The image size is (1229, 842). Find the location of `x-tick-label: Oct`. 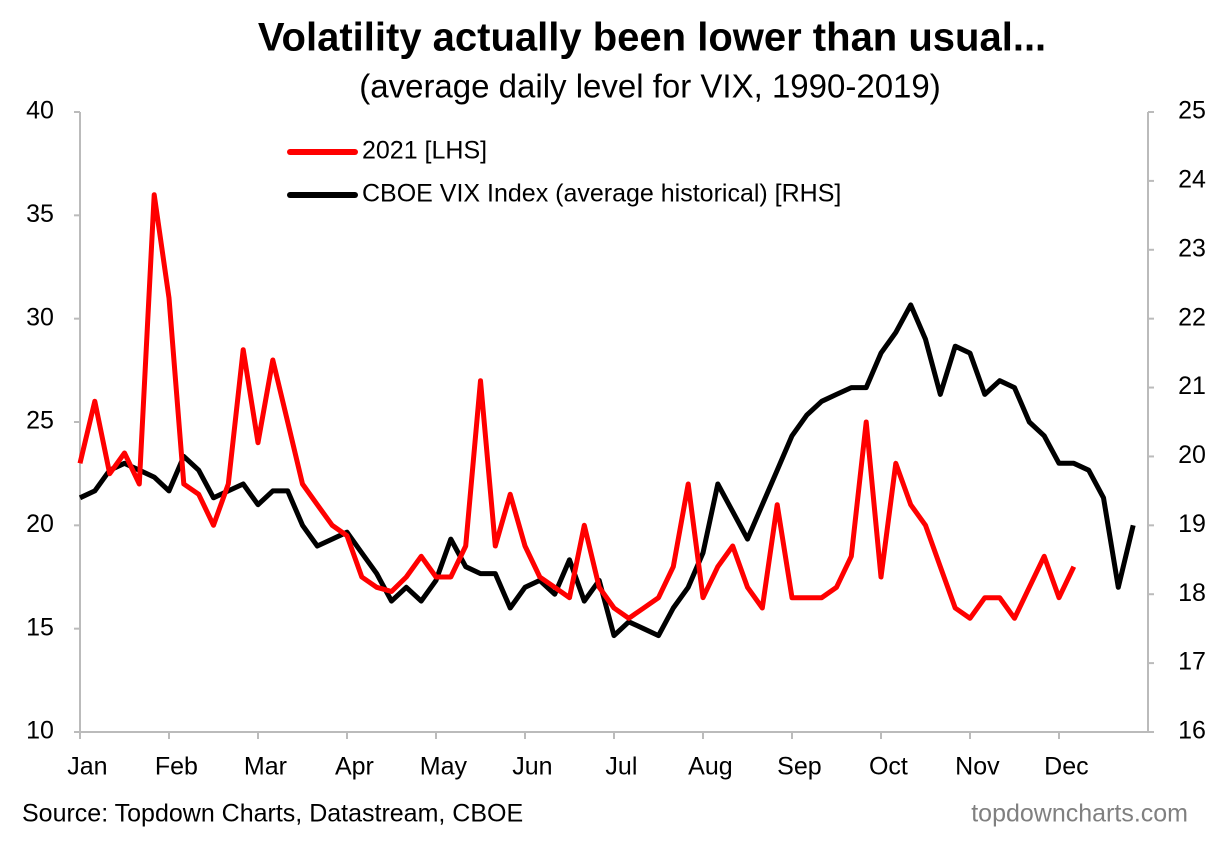

x-tick-label: Oct is located at coordinates (888, 767).